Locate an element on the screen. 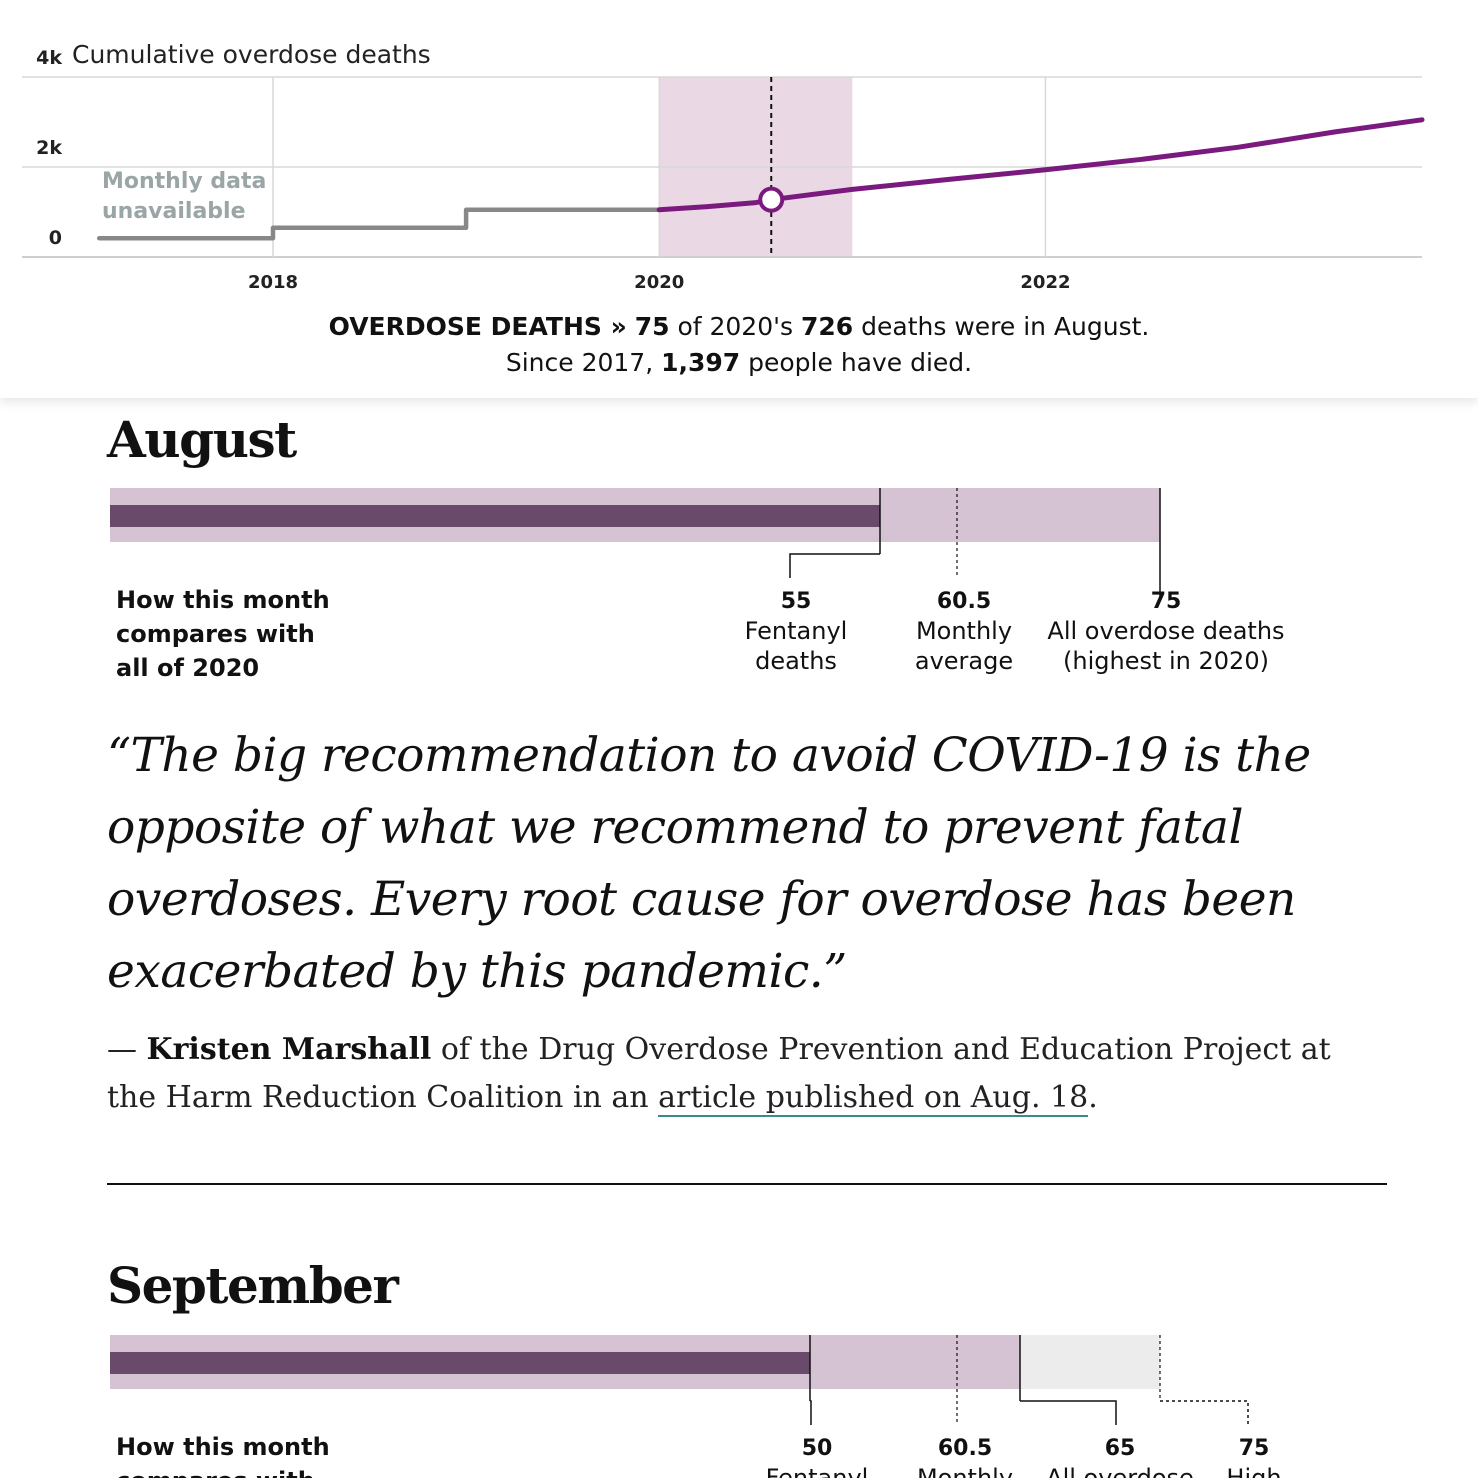 The width and height of the screenshot is (1478, 1478). attrib-dash: — is located at coordinates (127, 1049).